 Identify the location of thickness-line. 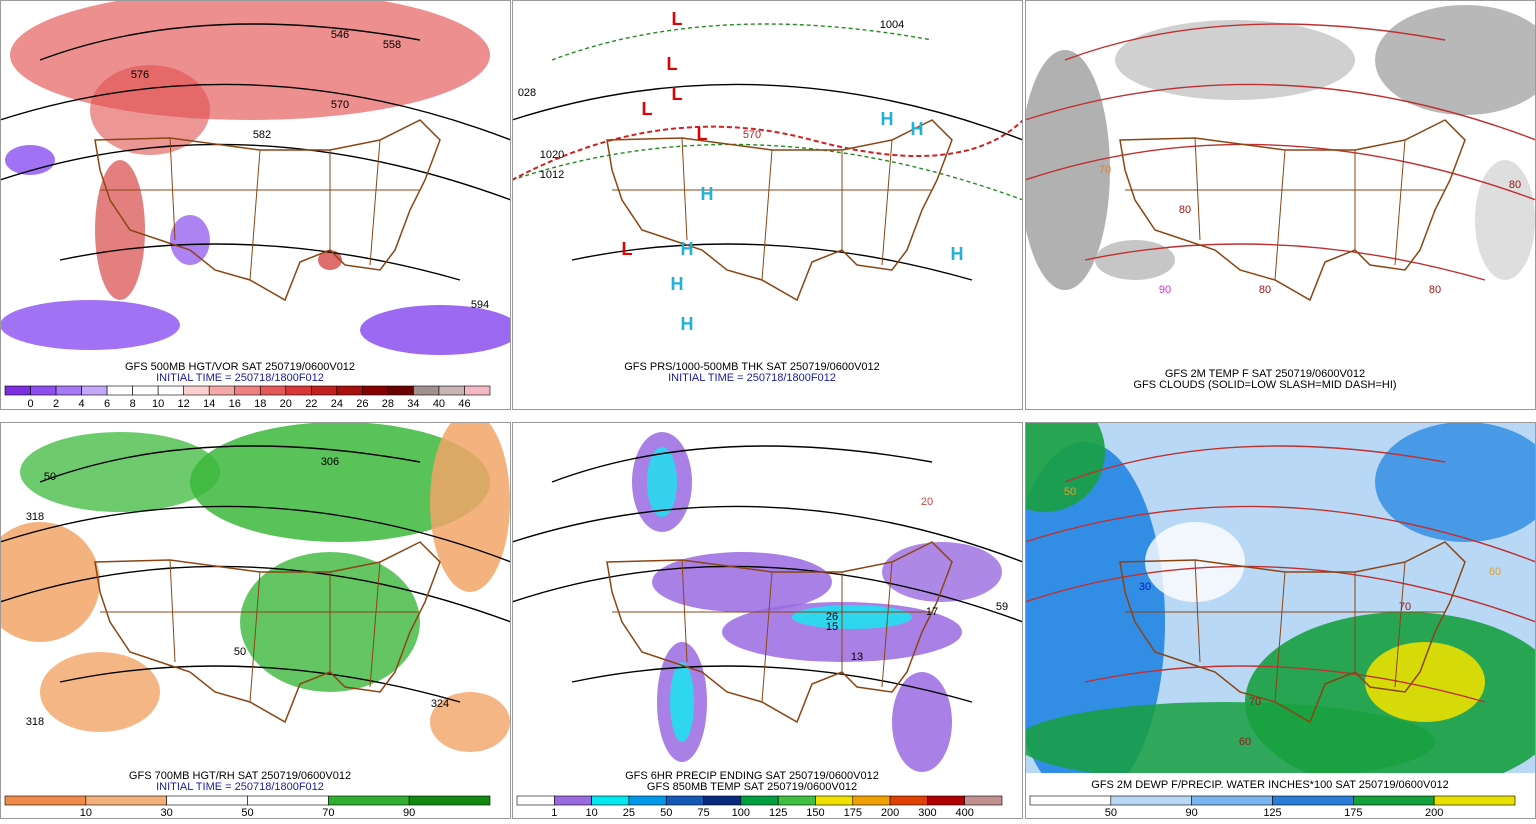
(767, 150).